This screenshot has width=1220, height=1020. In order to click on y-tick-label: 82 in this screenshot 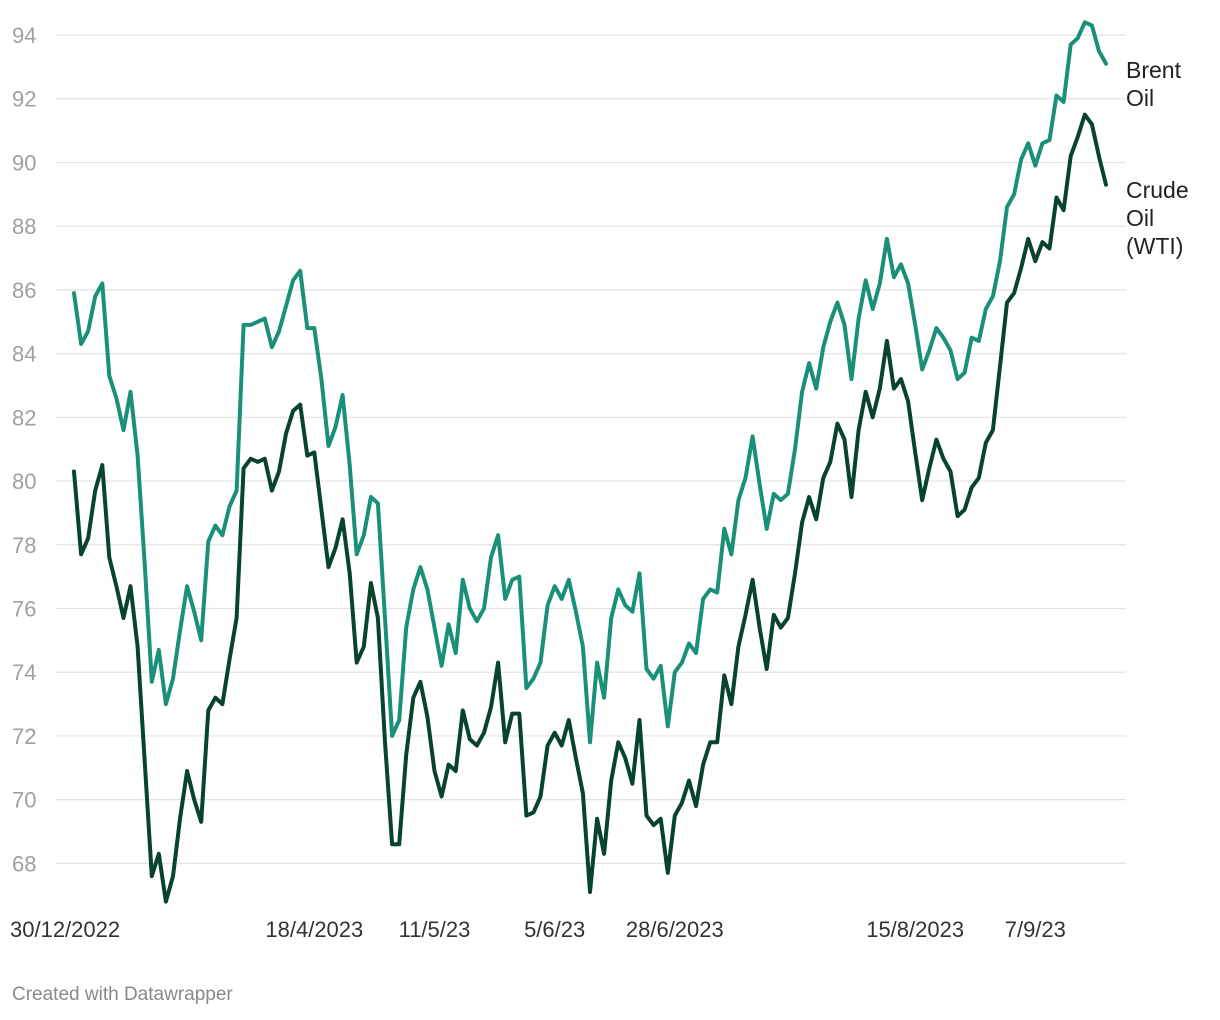, I will do `click(24, 417)`.